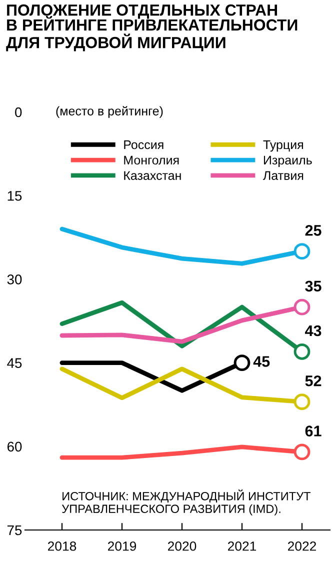 This screenshot has height=565, width=334. What do you see at coordinates (283, 146) in the screenshot?
I see `legend-label: Турция` at bounding box center [283, 146].